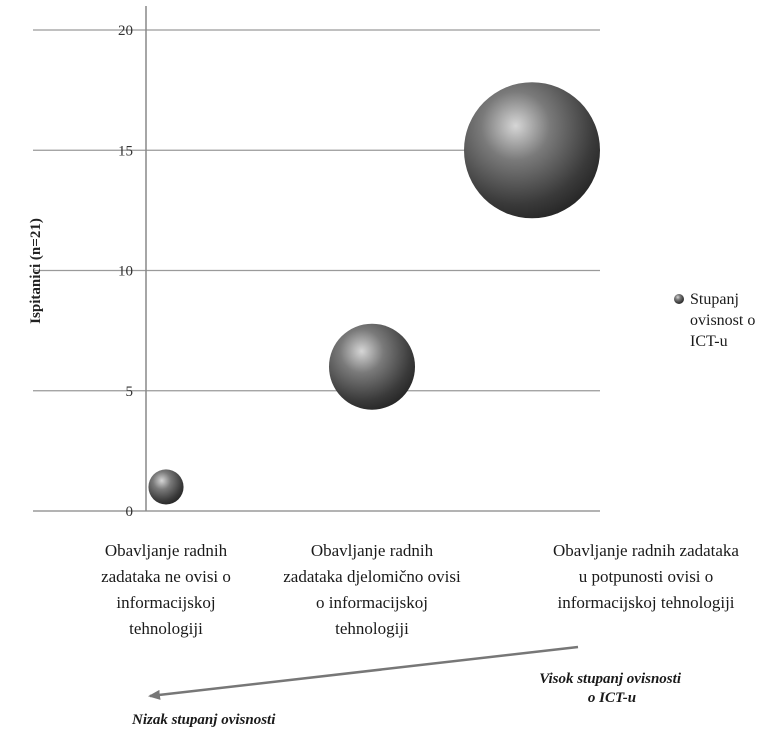 This screenshot has width=783, height=734. I want to click on category-label-line: Obavljanje radnih zadataka, so click(646, 550).